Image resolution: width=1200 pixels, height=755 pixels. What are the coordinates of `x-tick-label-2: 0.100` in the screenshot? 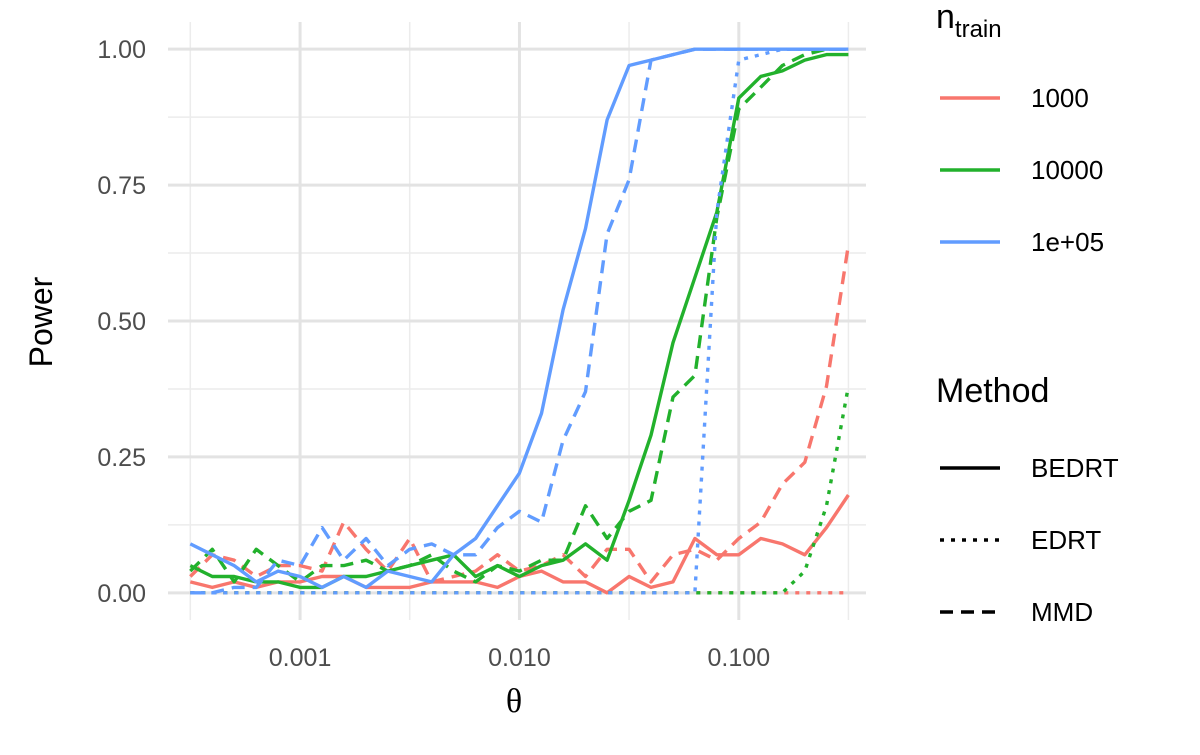 It's located at (739, 658).